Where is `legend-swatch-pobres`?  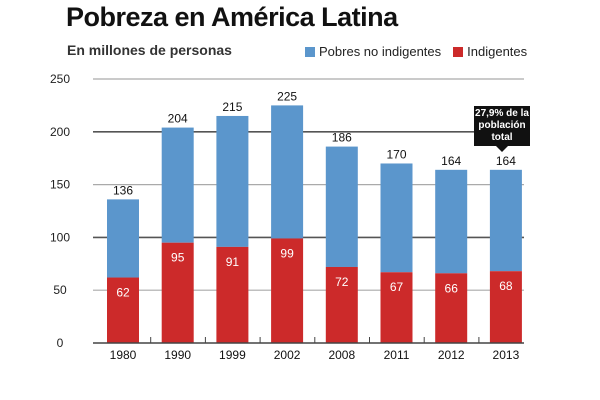
legend-swatch-pobres is located at coordinates (310, 51).